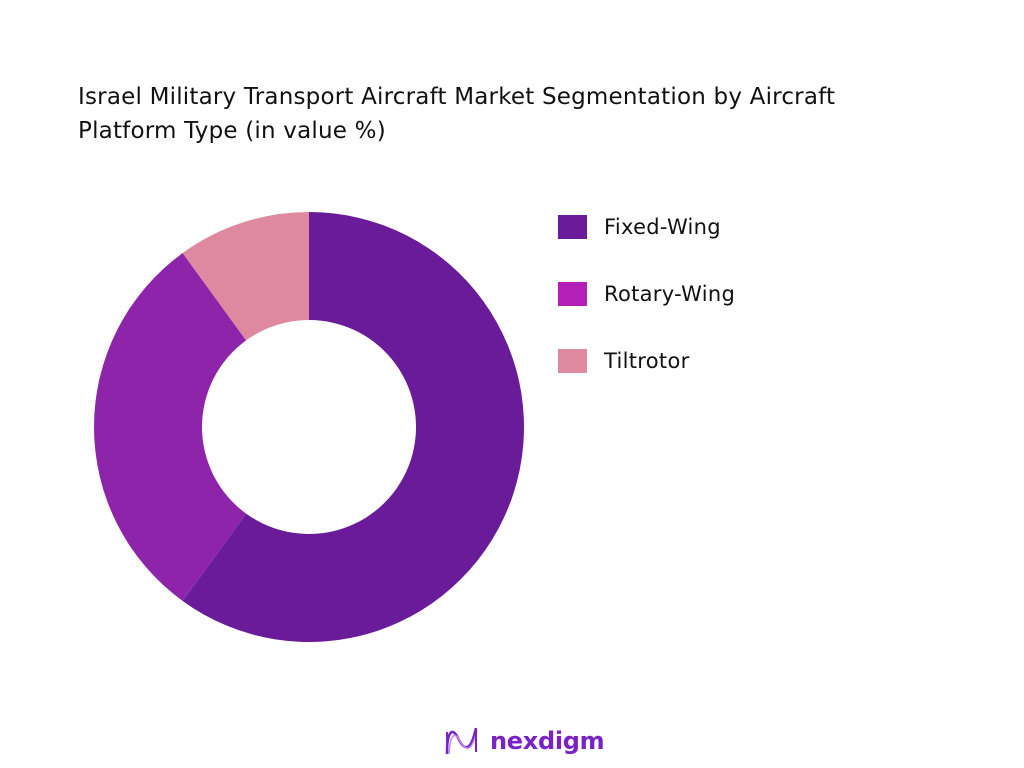 The width and height of the screenshot is (1024, 768). Describe the element at coordinates (662, 226) in the screenshot. I see `legend-label: Fixed-Wing` at that location.